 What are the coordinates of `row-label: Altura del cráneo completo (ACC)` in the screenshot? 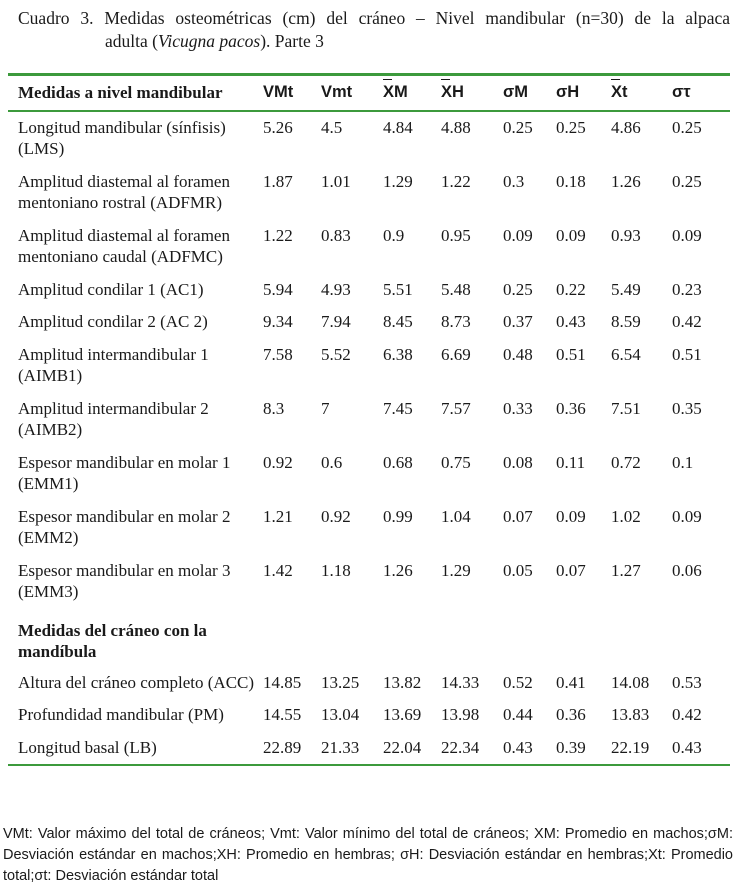 It's located at (136, 682).